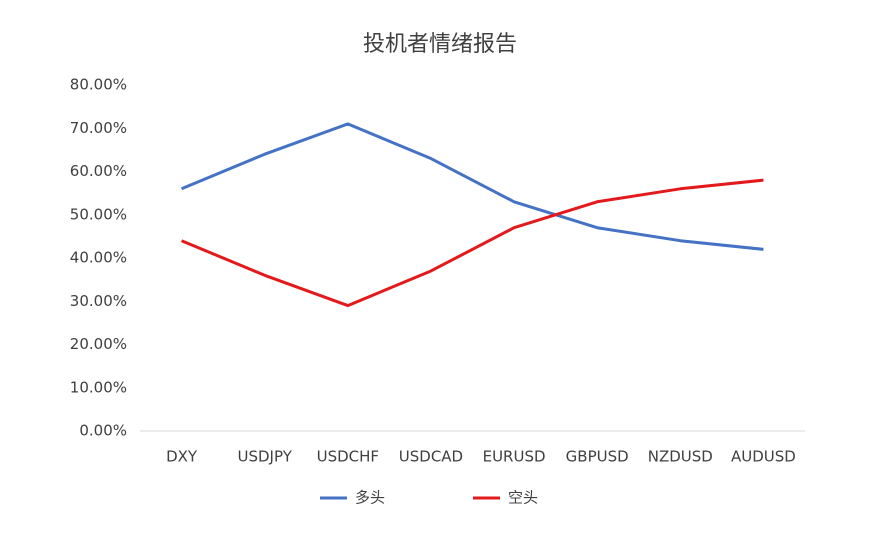 The width and height of the screenshot is (890, 545). I want to click on y-tick-label: 30.00%, so click(98, 301).